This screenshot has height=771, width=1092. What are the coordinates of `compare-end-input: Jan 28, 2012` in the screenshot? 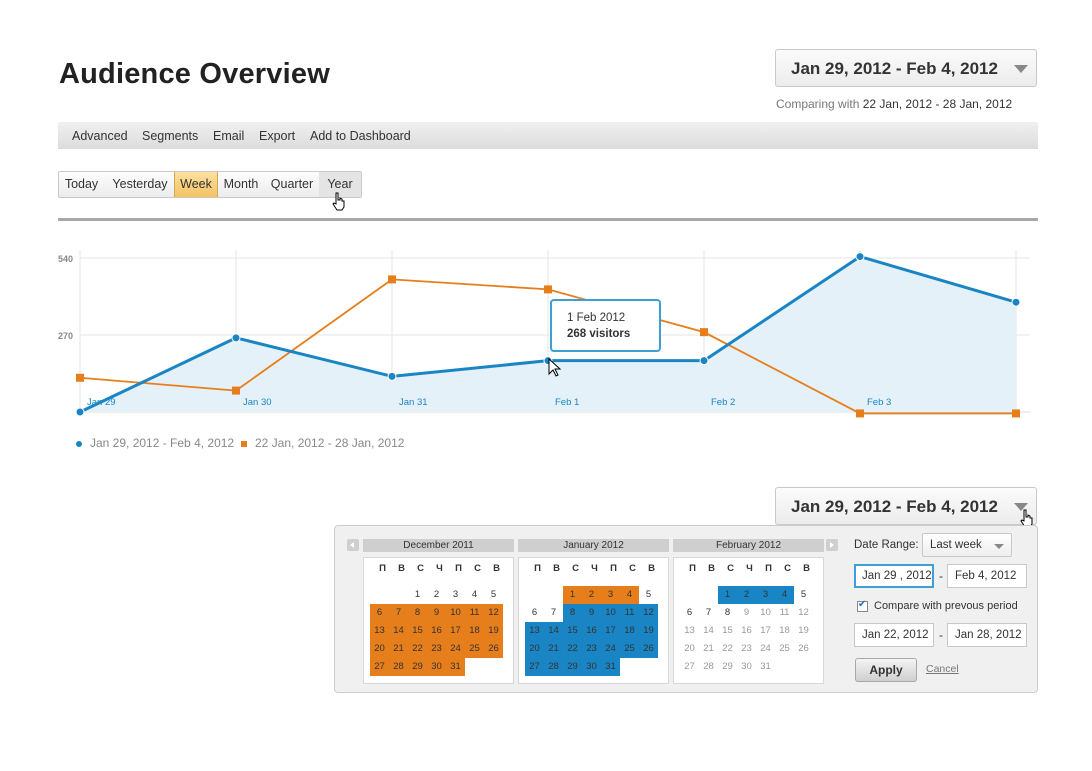 It's located at (987, 635).